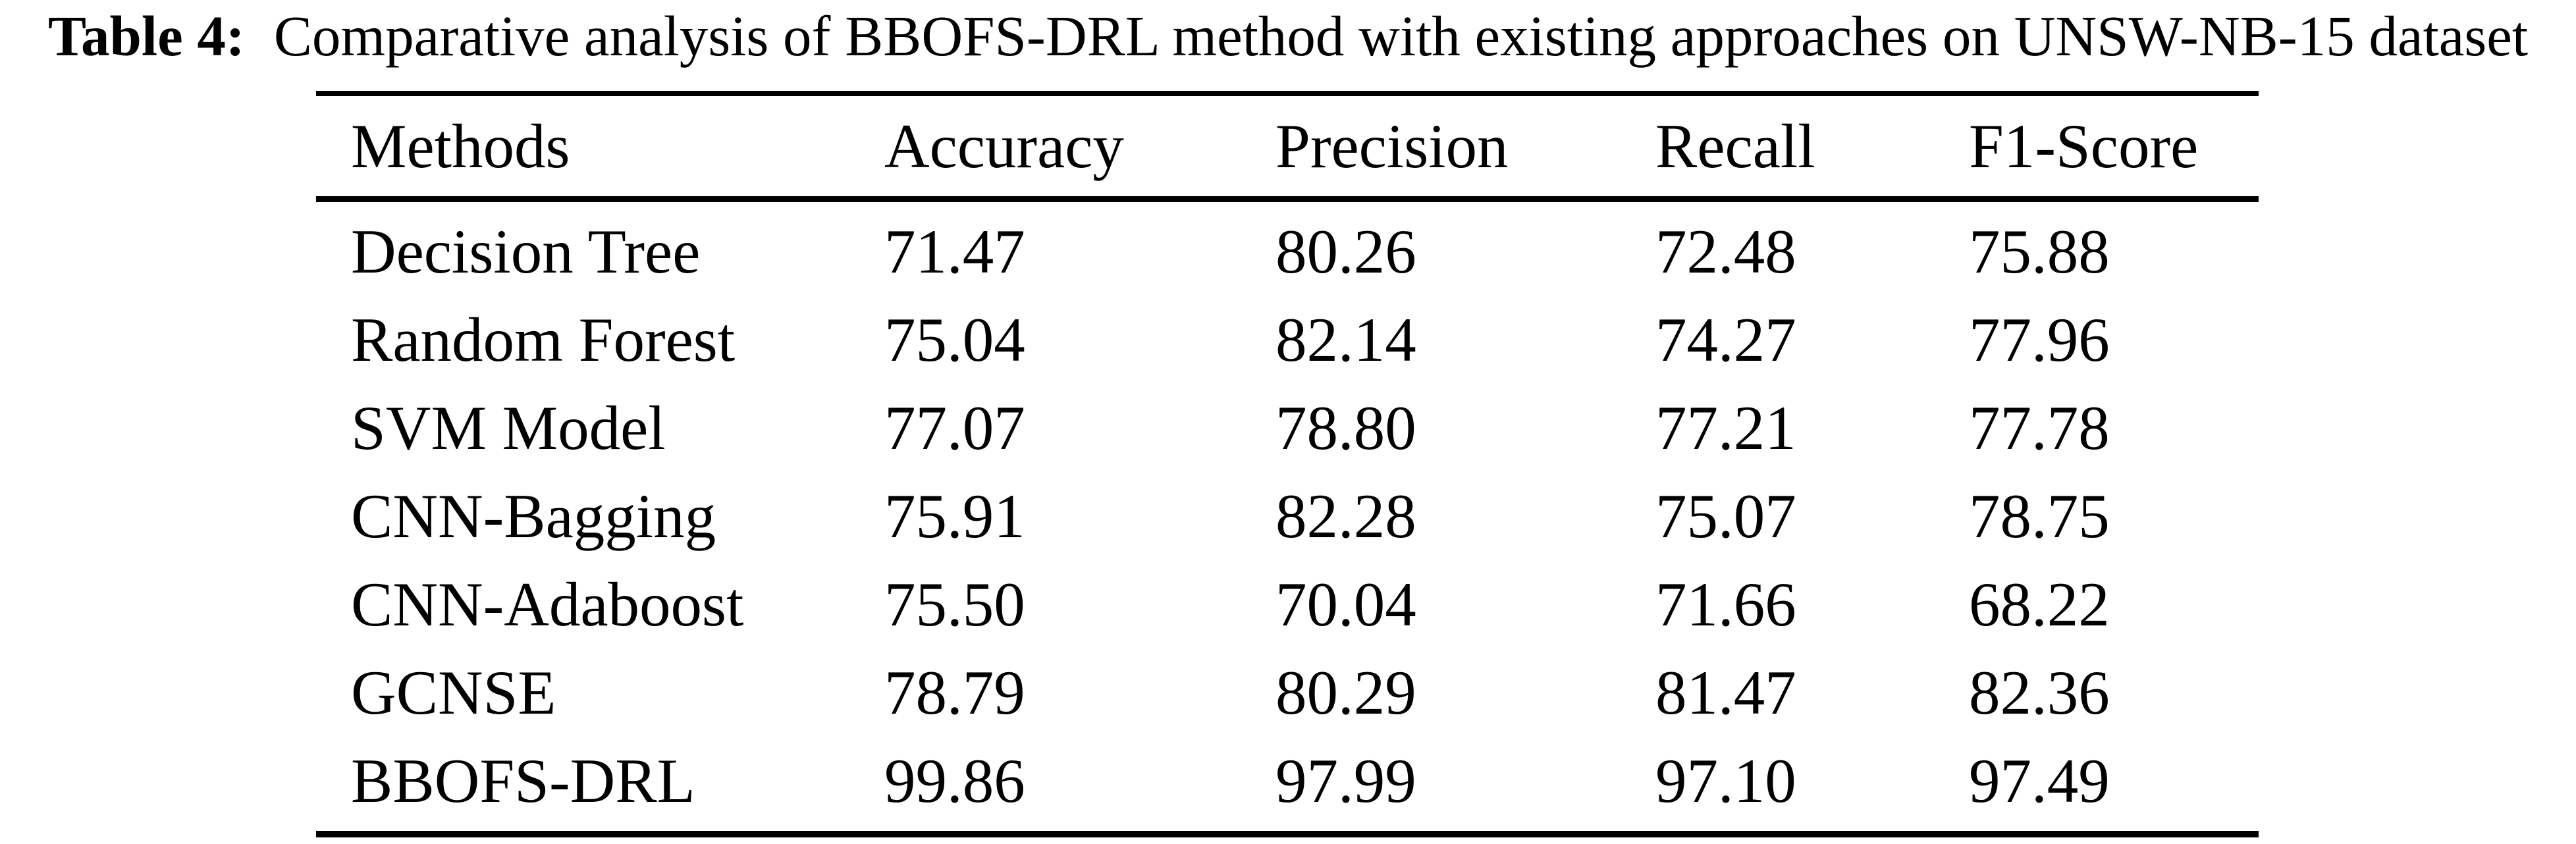 The image size is (2576, 844). I want to click on cell-f1-score: 78.75, so click(2039, 516).